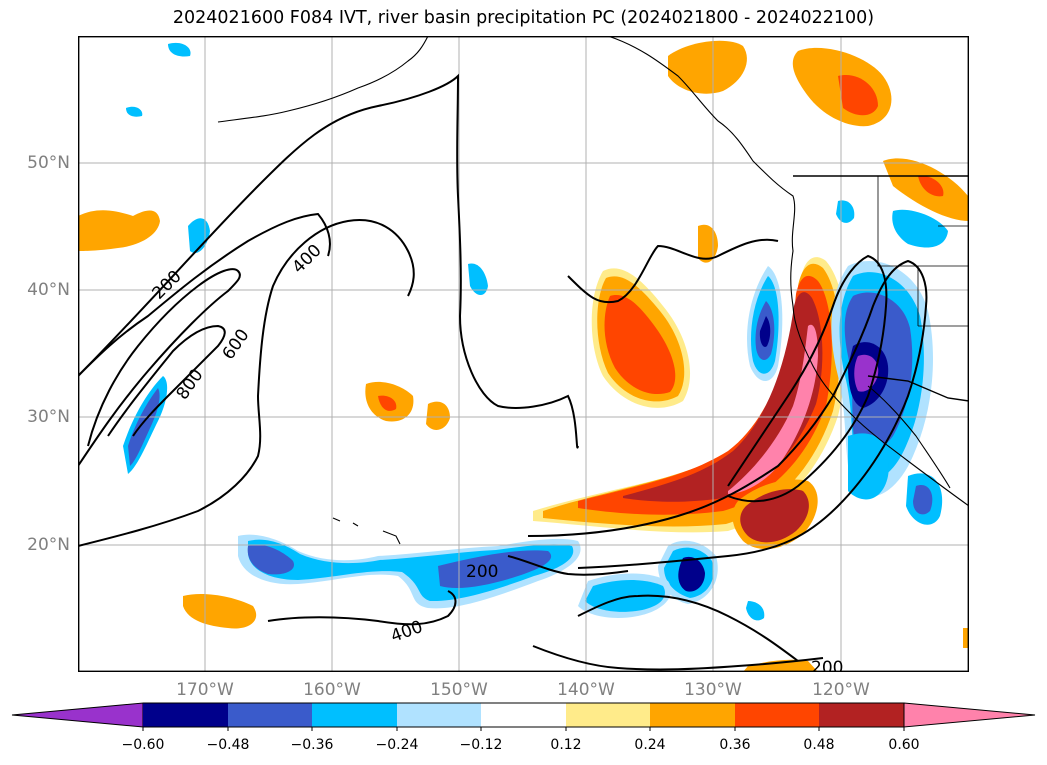 The height and width of the screenshot is (765, 1047). What do you see at coordinates (190, 385) in the screenshot?
I see `contour-label: 800` at bounding box center [190, 385].